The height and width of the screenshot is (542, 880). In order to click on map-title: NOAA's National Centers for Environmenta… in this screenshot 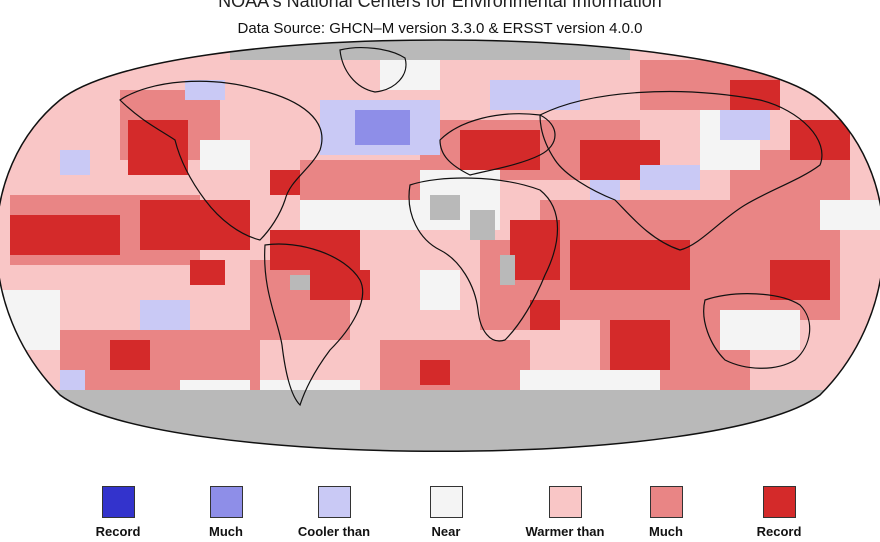, I will do `click(440, 5)`.